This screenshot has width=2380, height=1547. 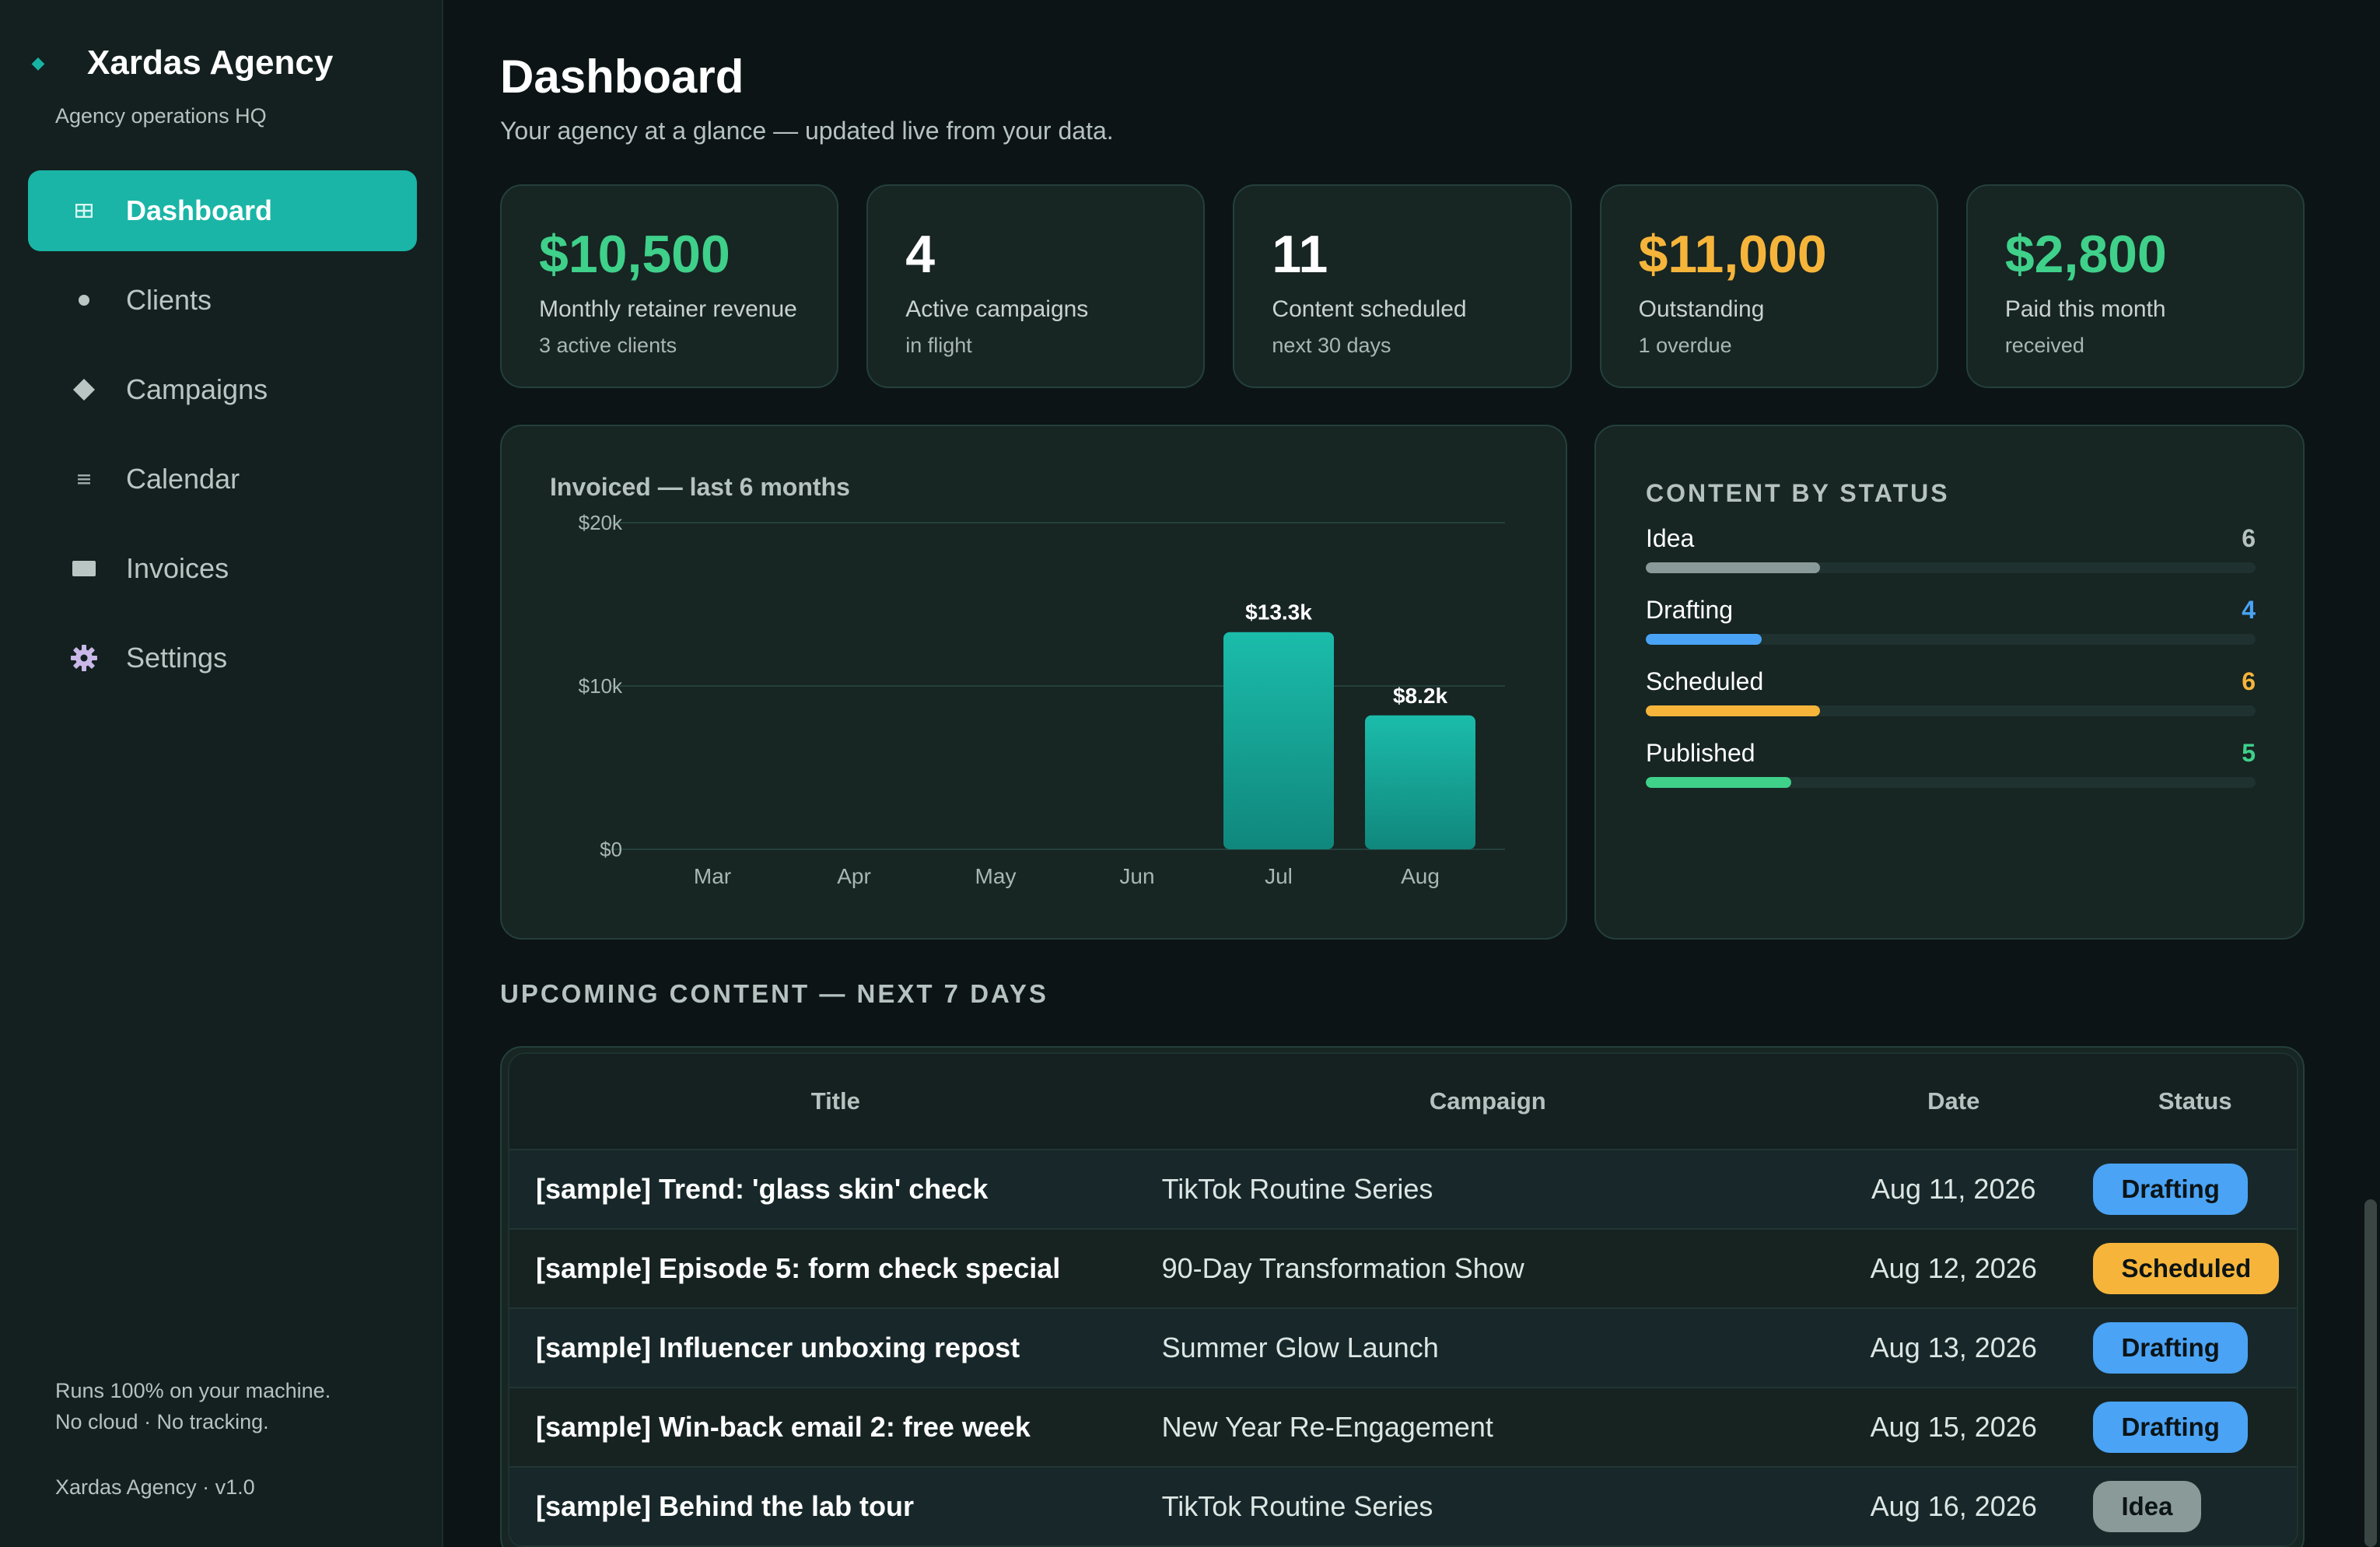 What do you see at coordinates (762, 1189) in the screenshot?
I see `row-title: [sample] Trend: 'glass skin' check` at bounding box center [762, 1189].